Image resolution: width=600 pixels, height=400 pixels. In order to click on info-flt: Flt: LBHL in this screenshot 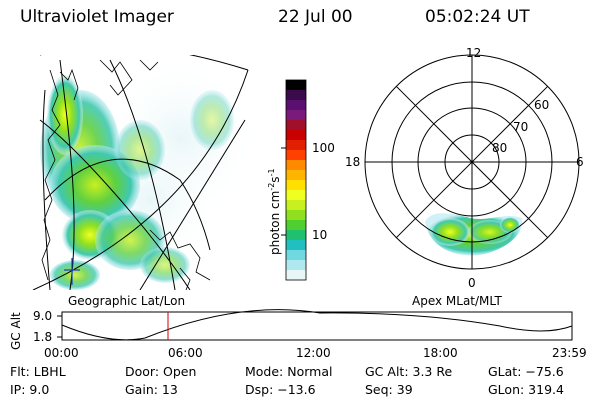, I will do `click(38, 371)`.